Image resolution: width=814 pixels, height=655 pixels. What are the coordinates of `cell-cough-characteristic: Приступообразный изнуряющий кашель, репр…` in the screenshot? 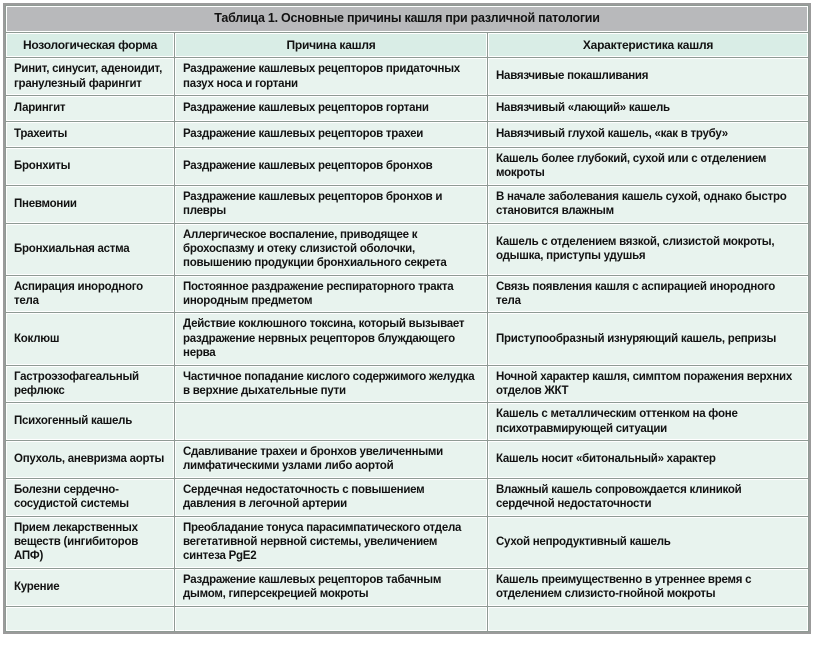 It's located at (648, 339).